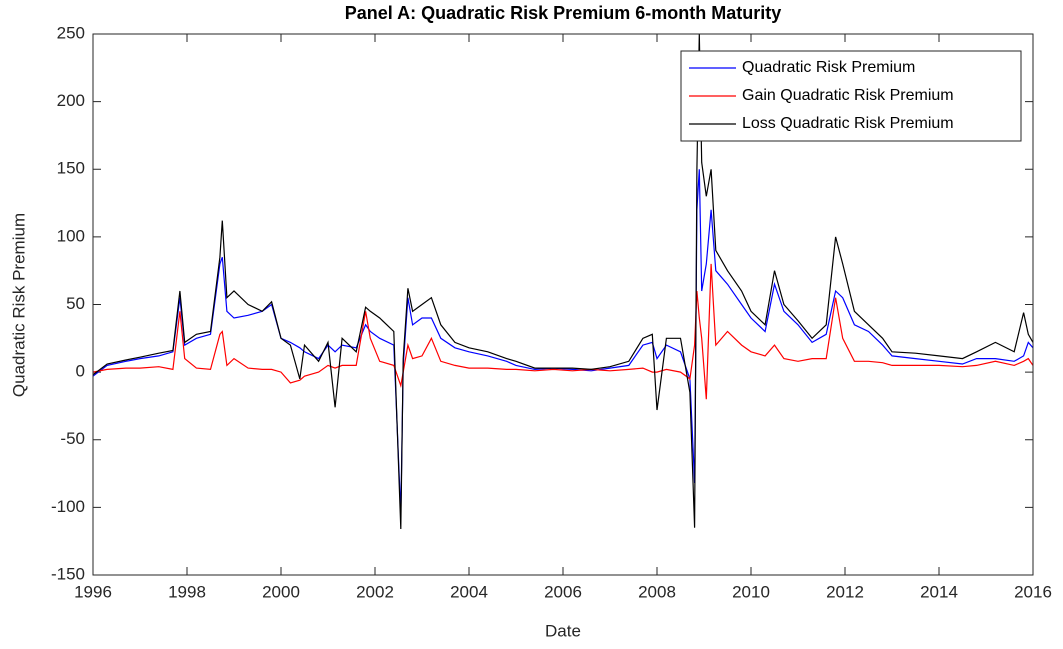 The image size is (1063, 649). What do you see at coordinates (939, 591) in the screenshot?
I see `x-tick-label: 2014` at bounding box center [939, 591].